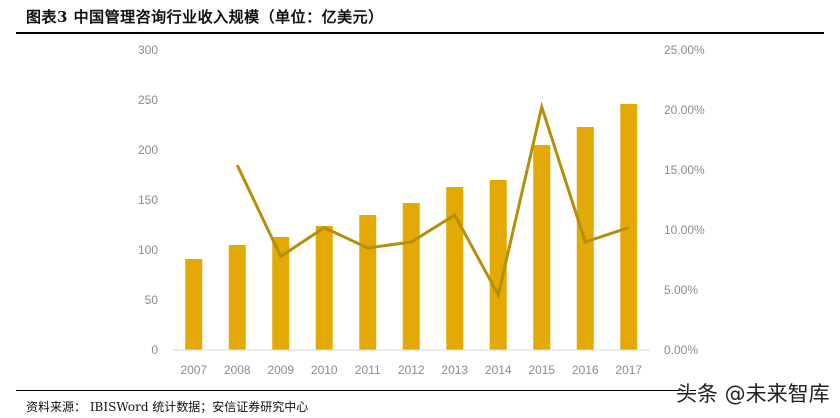  I want to click on right-axis: 0.00% 5.00% 10.00% 15.00% 20.00% 25.00%, so click(684, 200).